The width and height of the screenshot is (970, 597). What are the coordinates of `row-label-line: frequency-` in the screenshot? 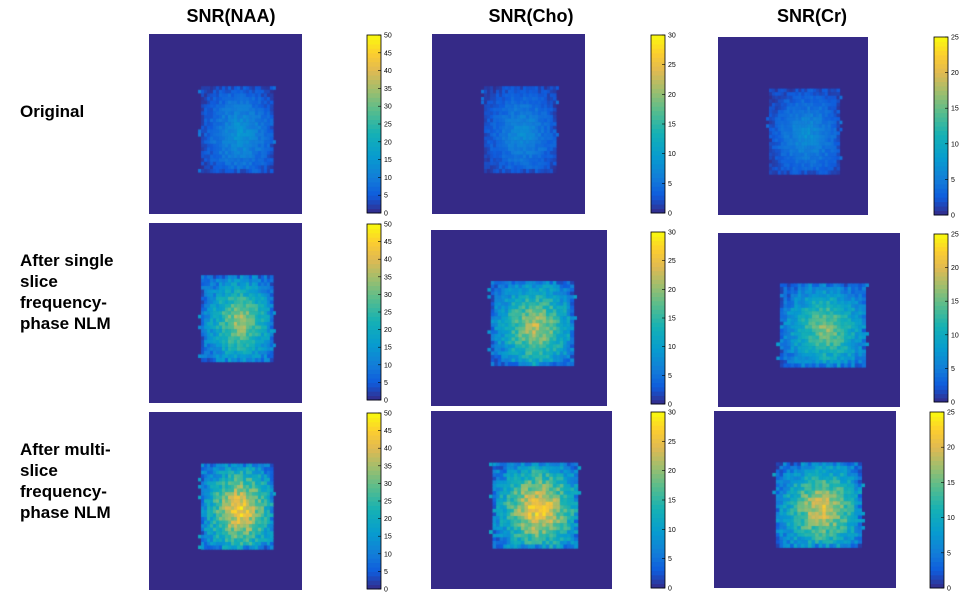 It's located at (63, 491).